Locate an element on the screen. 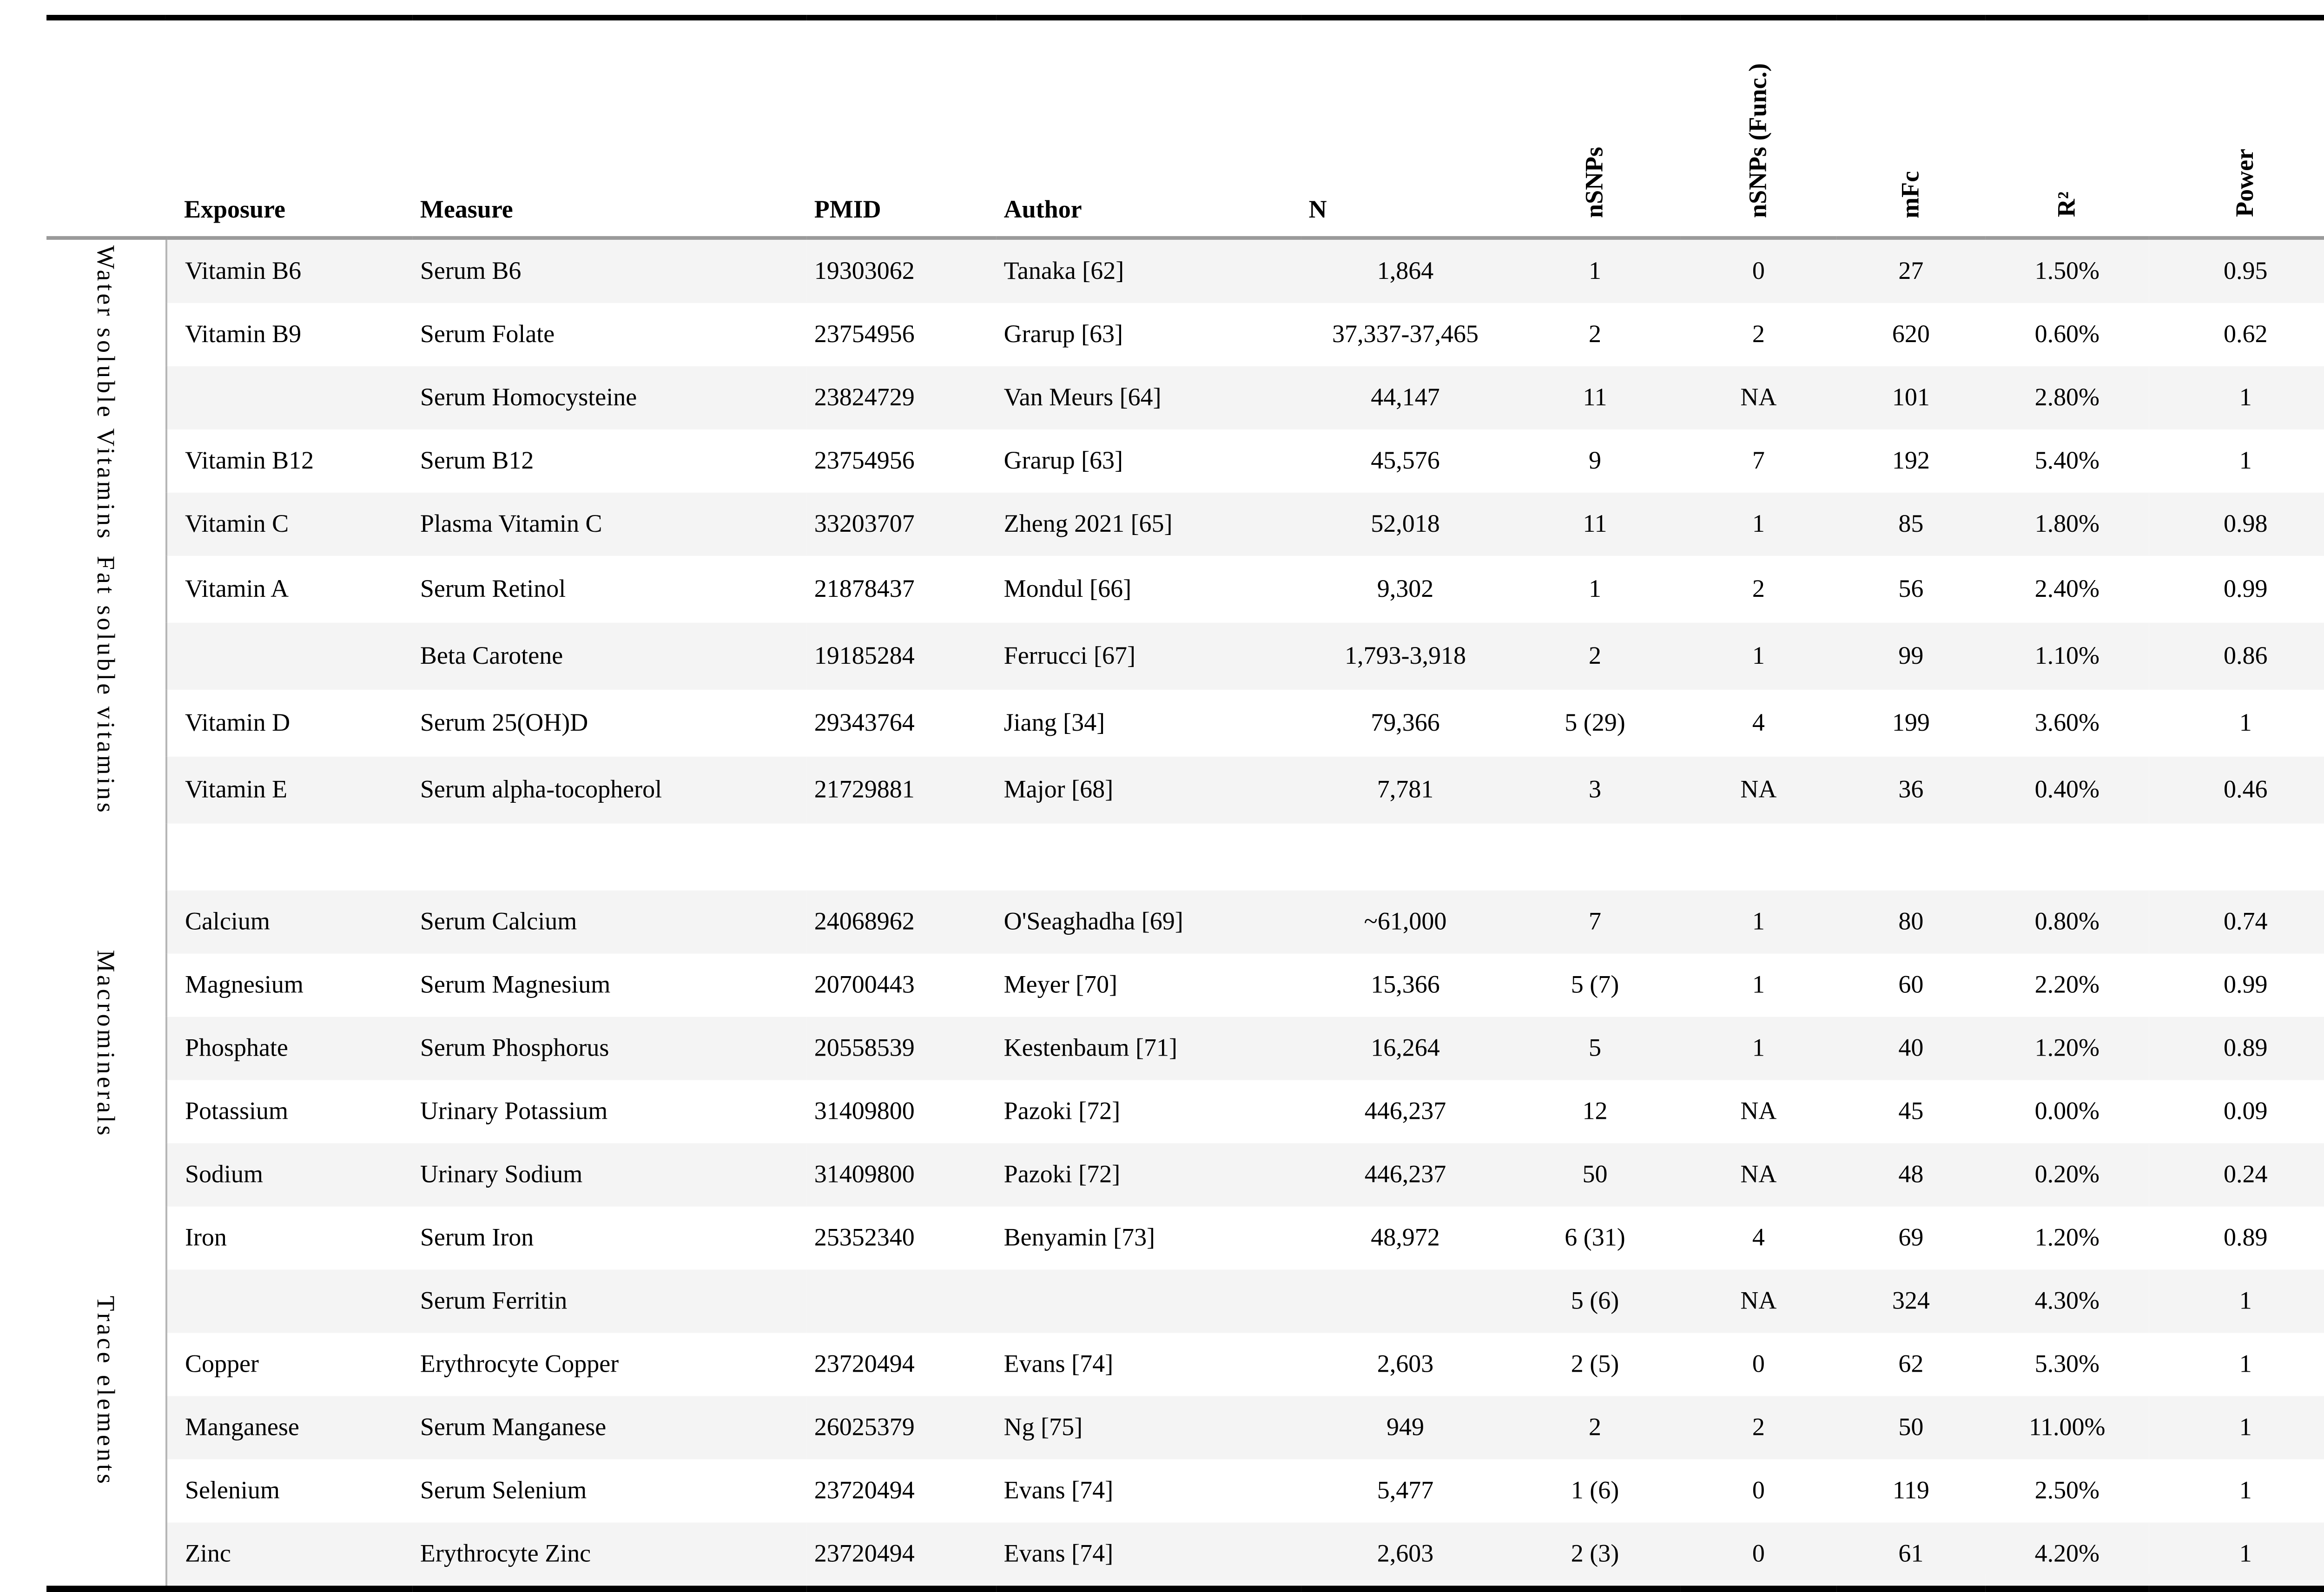 This screenshot has height=1592, width=2324. row-group-cell: Trace elements is located at coordinates (106, 1397).